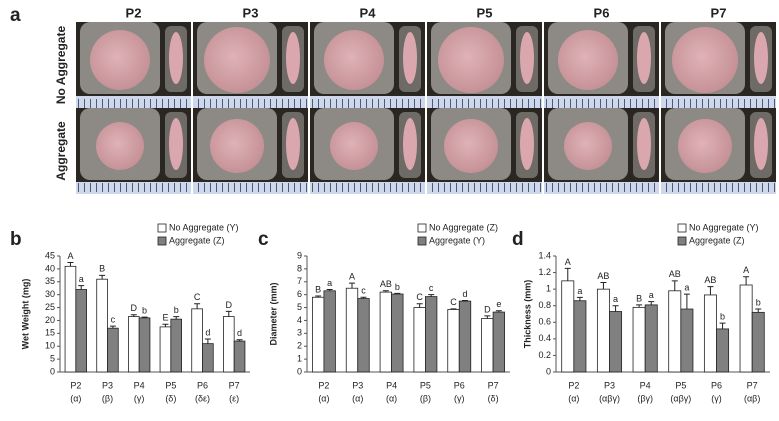 This screenshot has height=421, width=779. Describe the element at coordinates (425, 398) in the screenshot. I see `x-tick-sublabel: (β)` at that location.